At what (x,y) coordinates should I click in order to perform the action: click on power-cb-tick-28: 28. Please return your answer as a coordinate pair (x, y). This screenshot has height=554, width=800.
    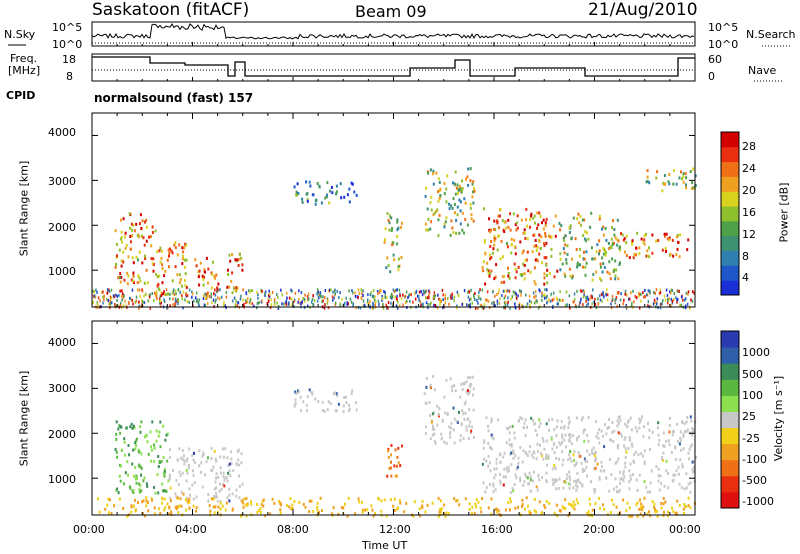
    Looking at the image, I should click on (749, 146).